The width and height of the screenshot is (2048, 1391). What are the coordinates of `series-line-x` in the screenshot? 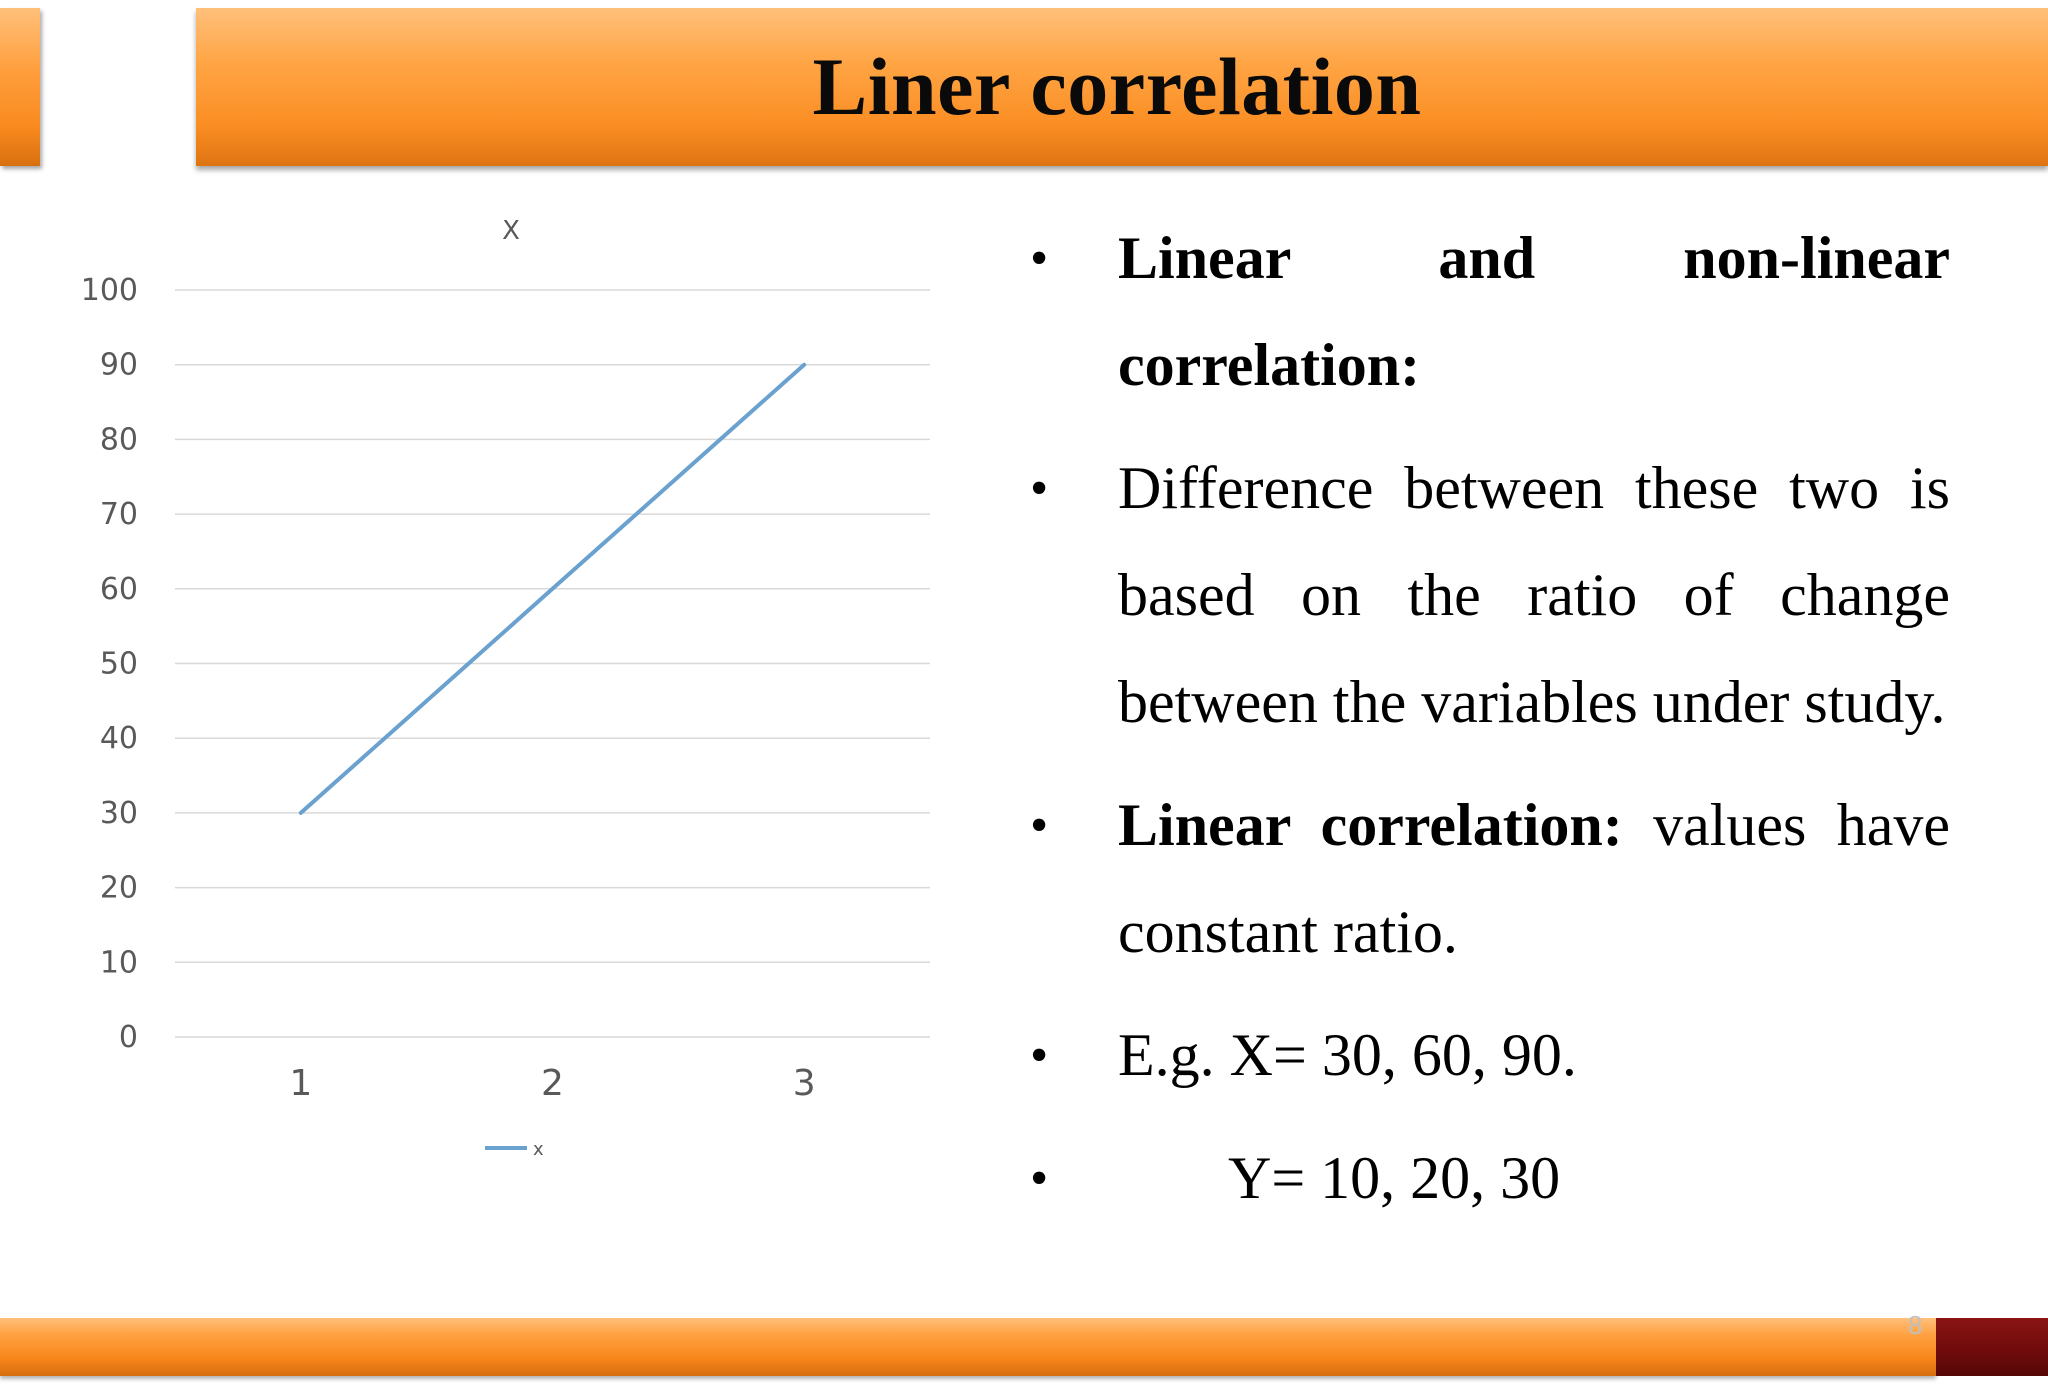 It's located at (552, 588).